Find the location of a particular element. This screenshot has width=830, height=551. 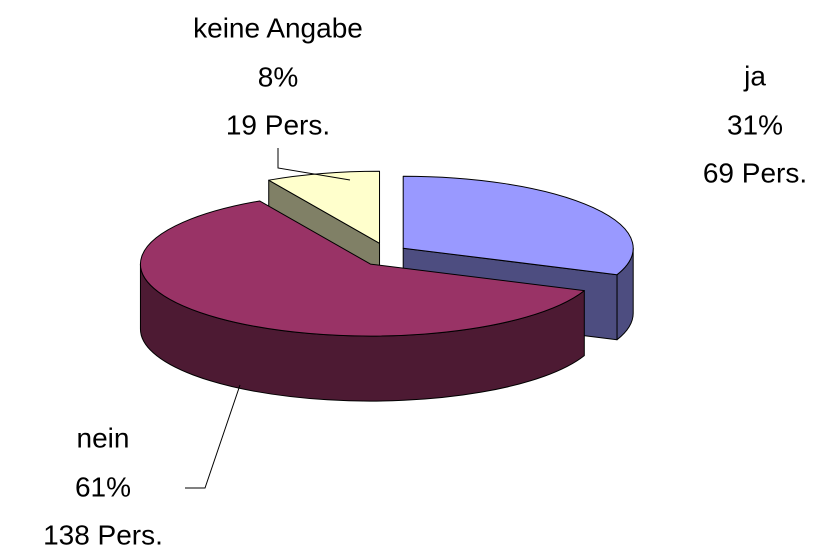

slice-label: nein is located at coordinates (103, 437).